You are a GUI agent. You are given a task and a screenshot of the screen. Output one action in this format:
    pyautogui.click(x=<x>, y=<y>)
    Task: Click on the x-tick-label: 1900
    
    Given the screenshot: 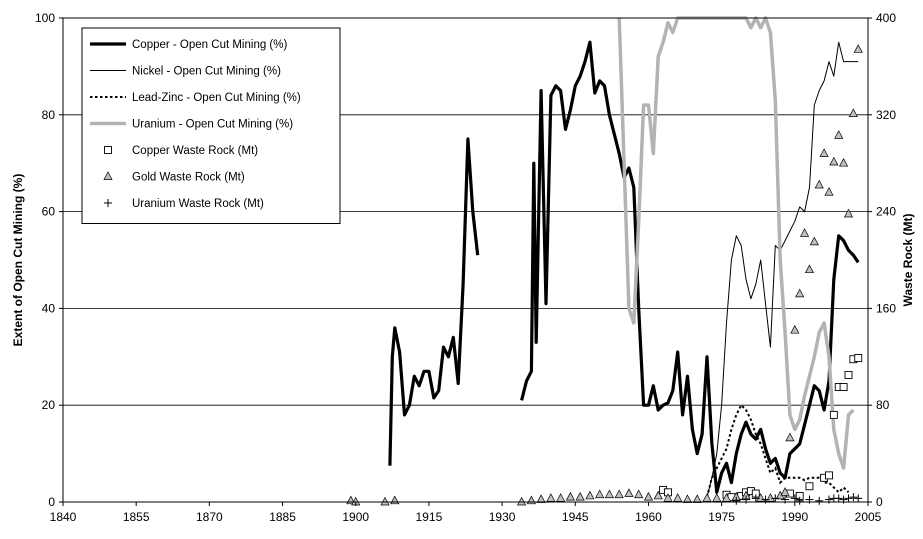 What is the action you would take?
    pyautogui.click(x=355, y=517)
    